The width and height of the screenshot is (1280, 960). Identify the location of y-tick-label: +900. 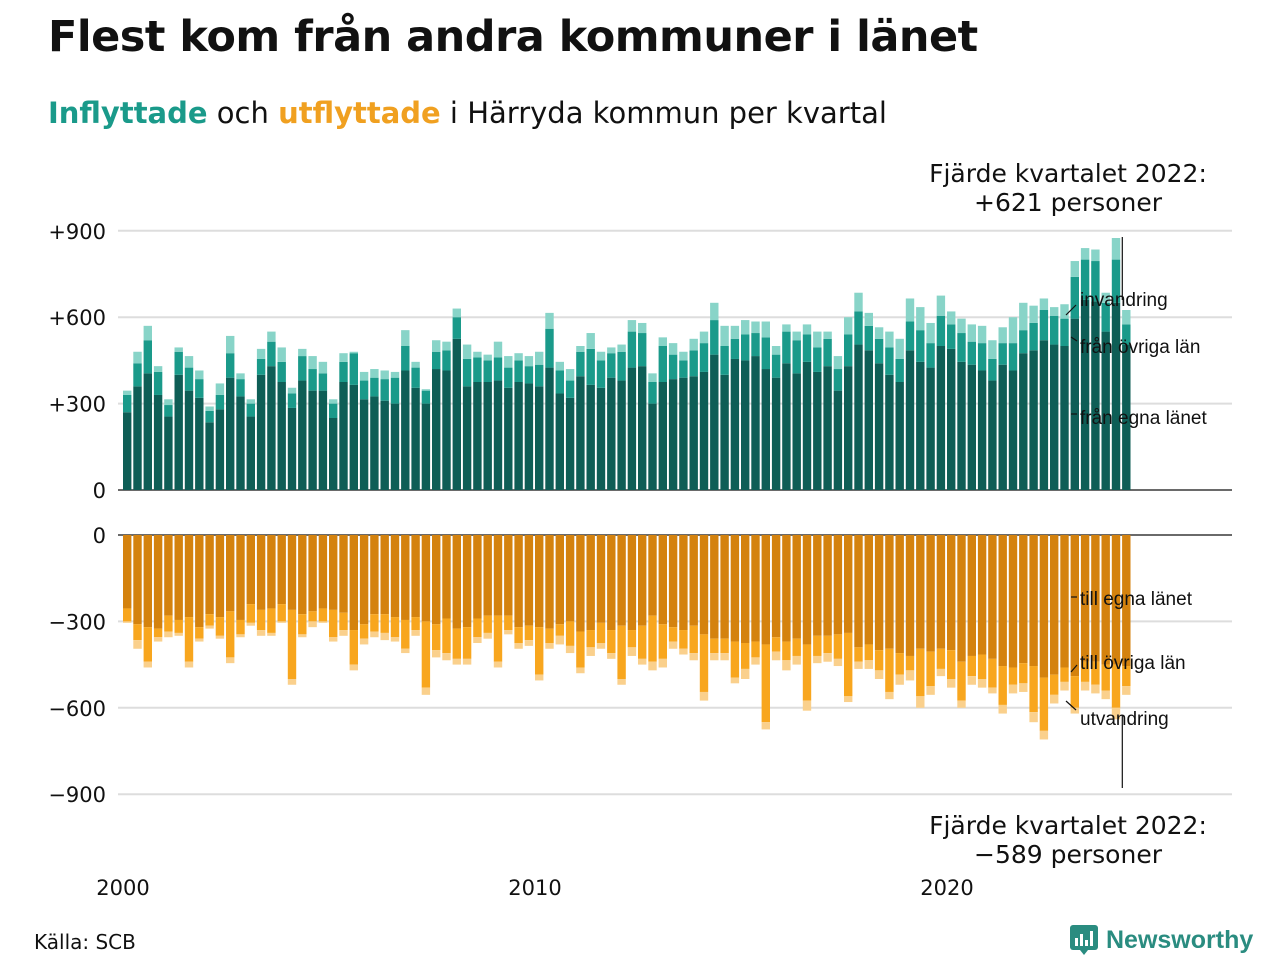
(77, 232).